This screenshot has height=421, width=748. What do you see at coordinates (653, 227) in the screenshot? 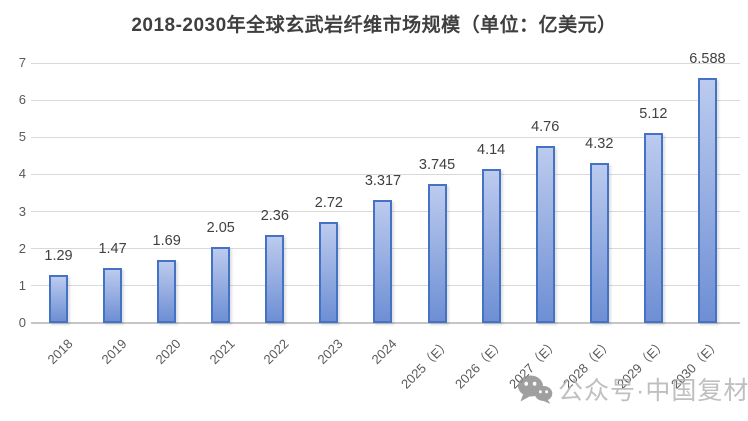
I see `bar-2029（E）` at bounding box center [653, 227].